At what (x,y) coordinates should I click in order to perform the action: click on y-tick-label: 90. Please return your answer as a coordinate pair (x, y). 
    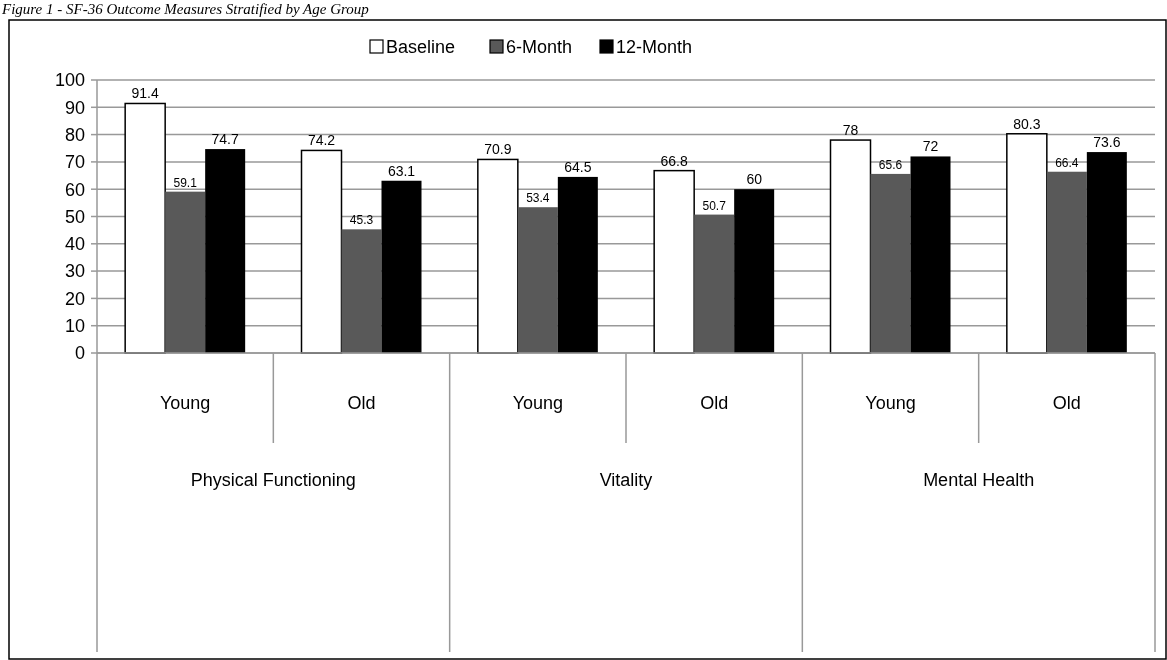
    Looking at the image, I should click on (74, 107).